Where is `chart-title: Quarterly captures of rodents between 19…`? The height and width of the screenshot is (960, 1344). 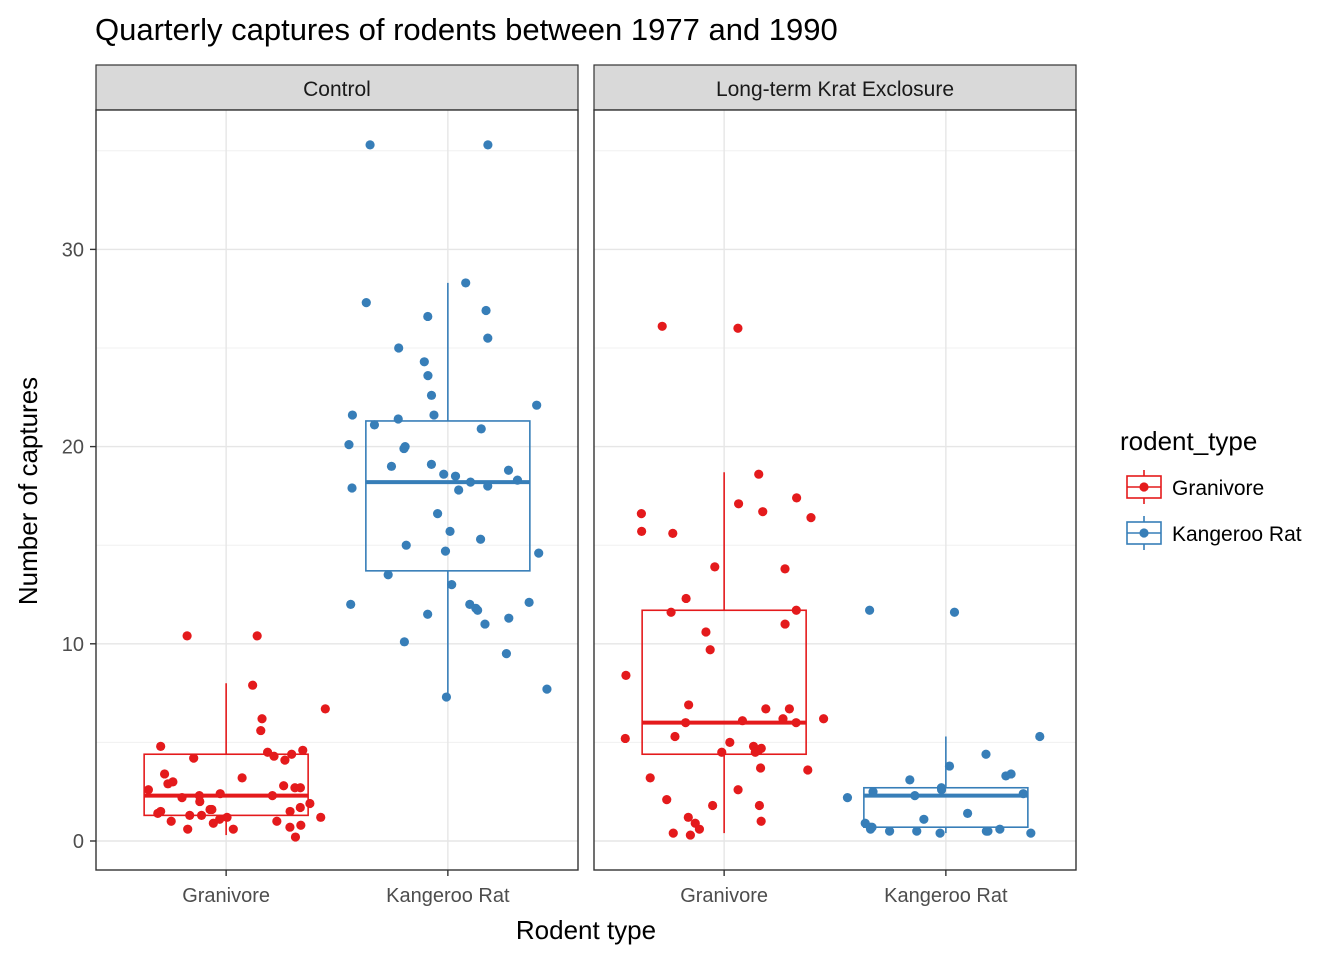
chart-title: Quarterly captures of rodents between 19… is located at coordinates (466, 29).